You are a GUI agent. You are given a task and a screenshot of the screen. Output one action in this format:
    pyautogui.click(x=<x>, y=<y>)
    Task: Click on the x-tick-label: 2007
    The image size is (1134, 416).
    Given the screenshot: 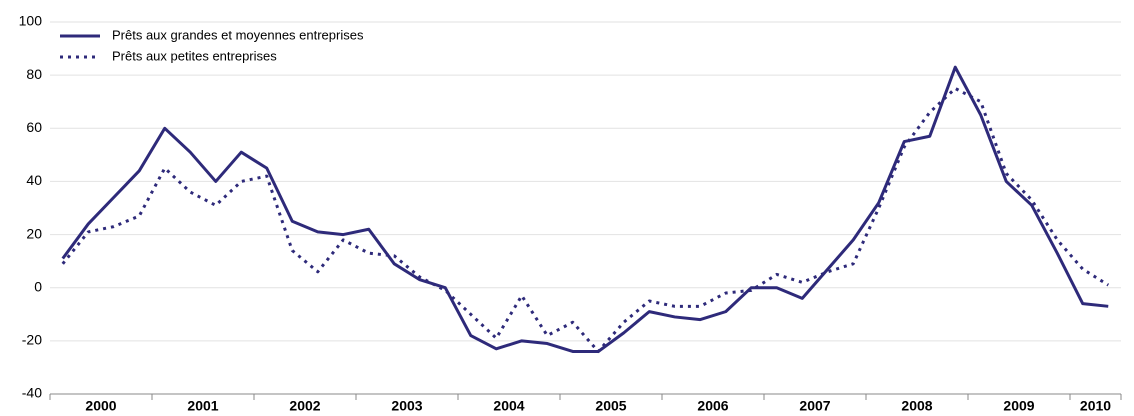 What is the action you would take?
    pyautogui.click(x=814, y=406)
    